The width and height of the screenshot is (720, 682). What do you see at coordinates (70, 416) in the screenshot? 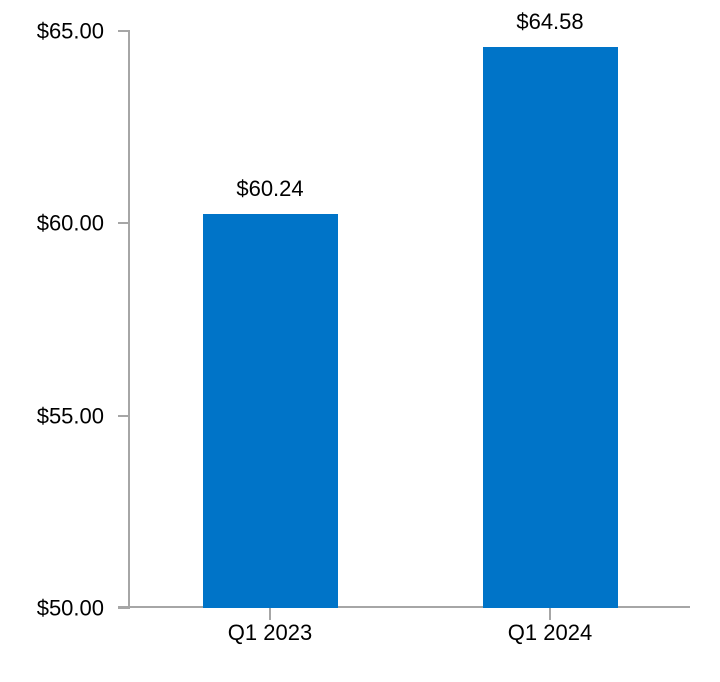
I see `y-axis-tick-label: $55.00` at bounding box center [70, 416].